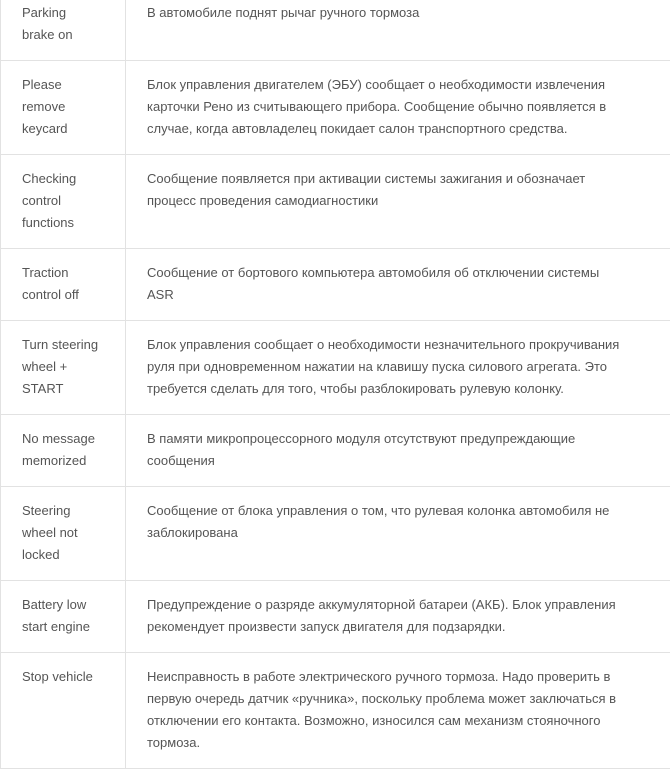  What do you see at coordinates (63, 367) in the screenshot?
I see `message-code-cell: Turn steering wheel + START` at bounding box center [63, 367].